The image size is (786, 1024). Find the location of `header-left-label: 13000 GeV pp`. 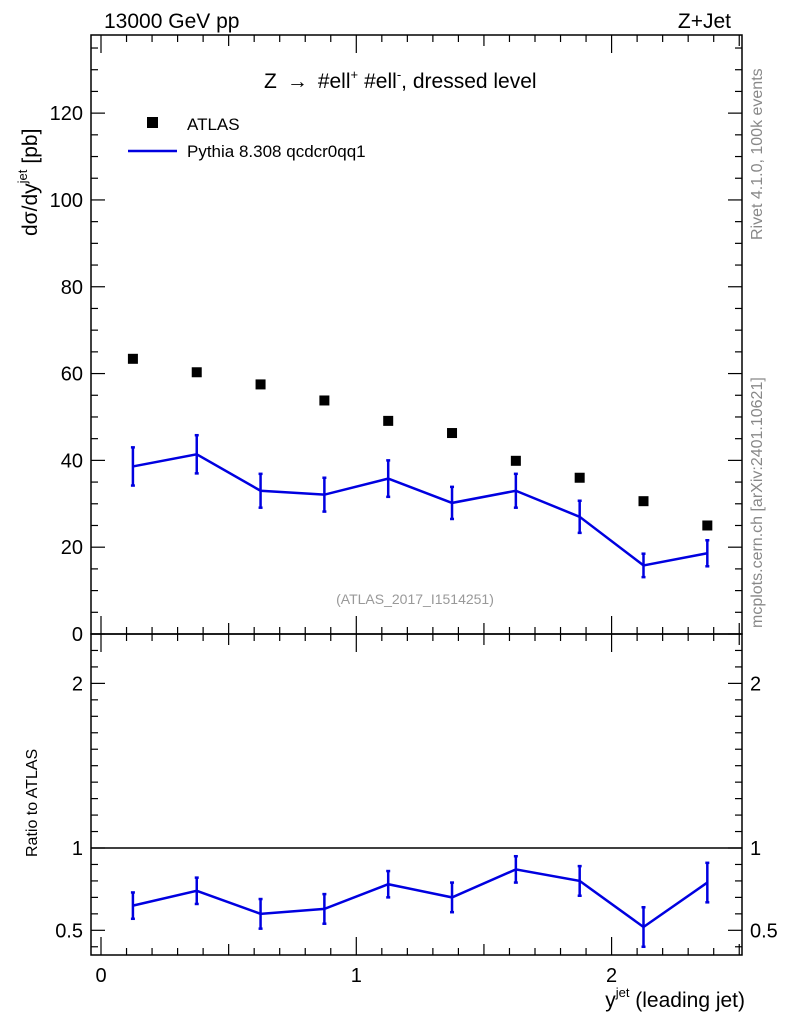

header-left-label: 13000 GeV pp is located at coordinates (171, 21).